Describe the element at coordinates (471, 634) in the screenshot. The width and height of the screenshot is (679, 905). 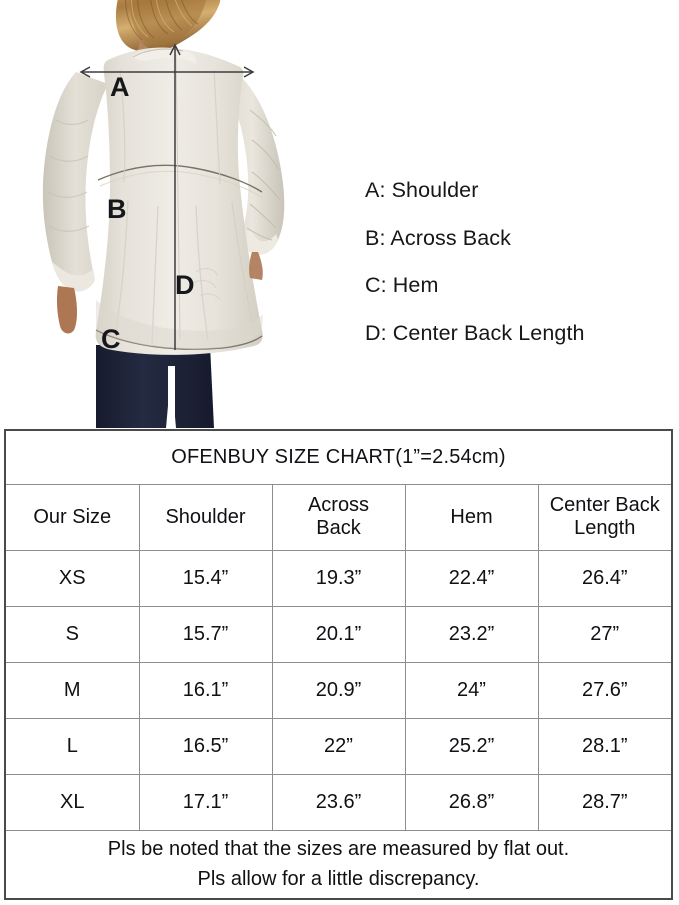
I see `cell-hem: 23.2”` at that location.